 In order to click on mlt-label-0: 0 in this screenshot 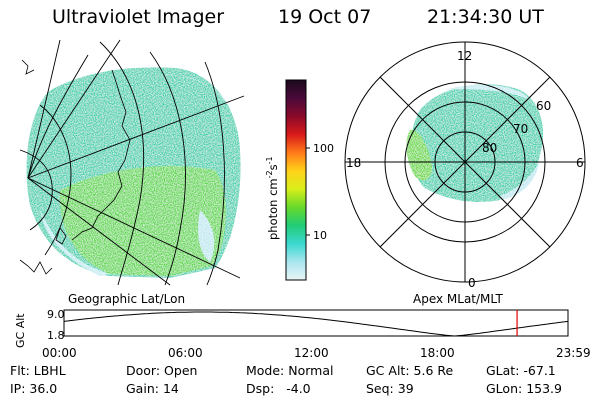, I will do `click(472, 283)`.